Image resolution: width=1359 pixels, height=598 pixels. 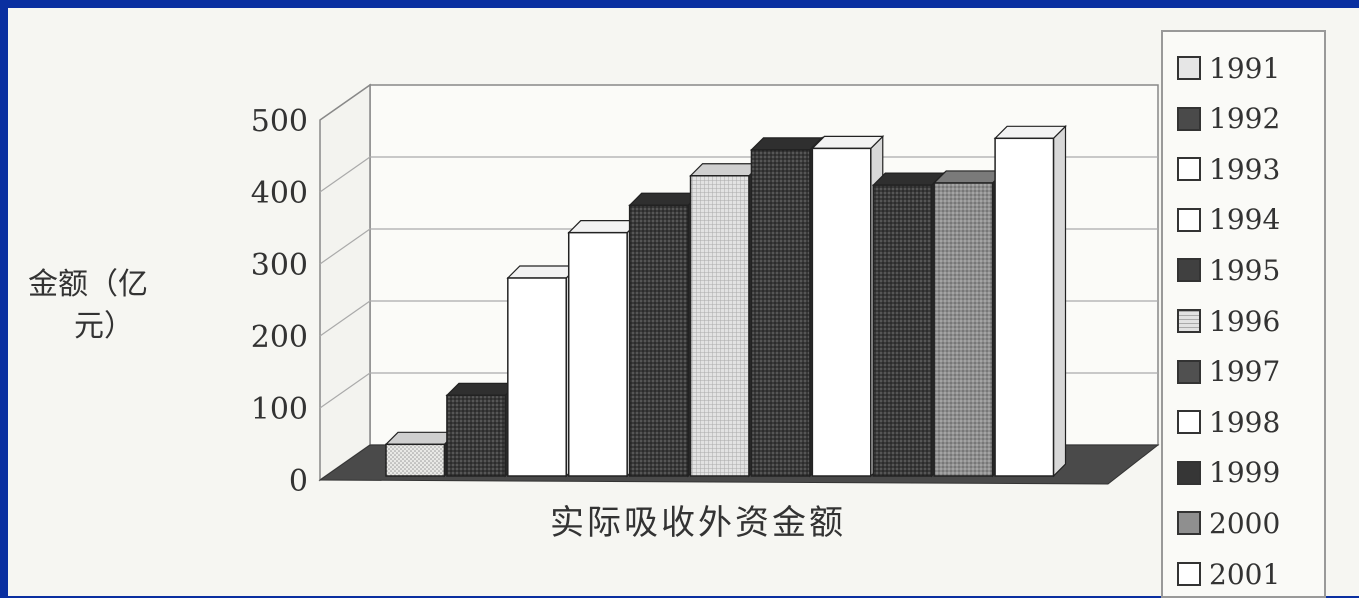 What do you see at coordinates (345, 282) in the screenshot?
I see `side-wall` at bounding box center [345, 282].